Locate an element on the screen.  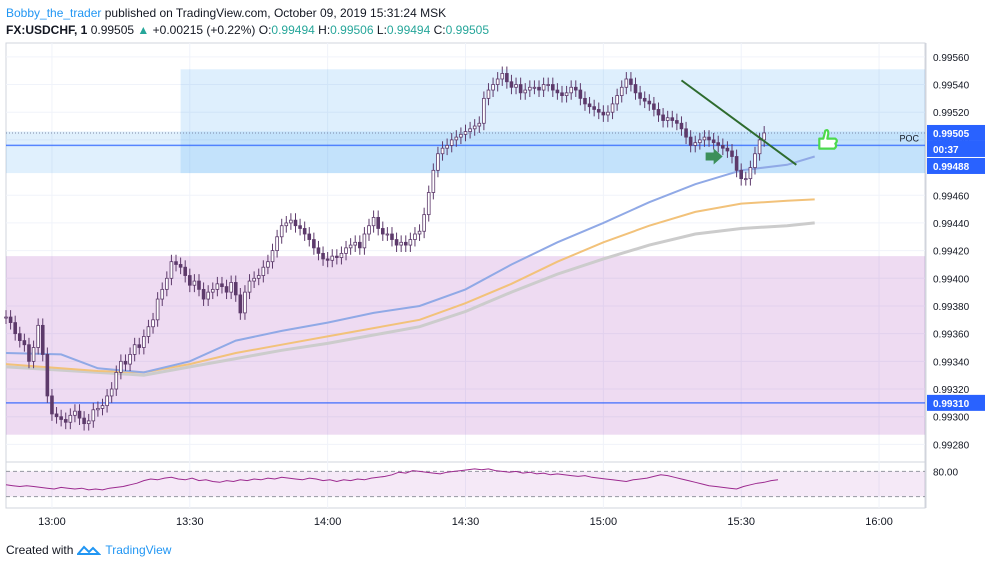
author-link: Bobby_the_trader is located at coordinates (54, 13).